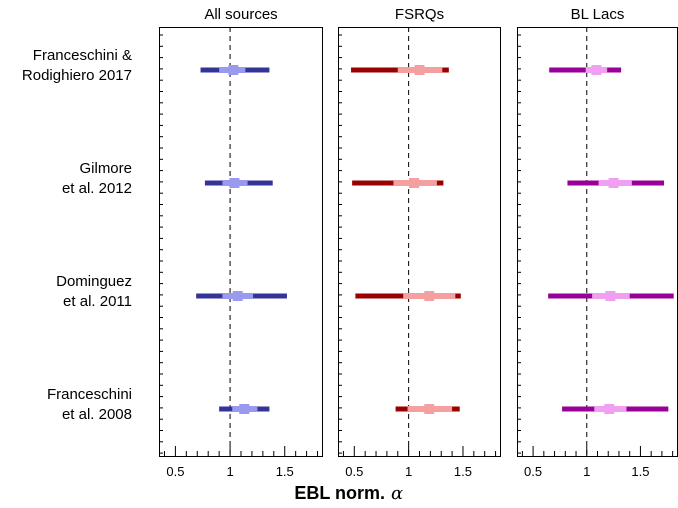 Image resolution: width=678 pixels, height=508 pixels. I want to click on row-label-line: et al. 2012, so click(97, 188).